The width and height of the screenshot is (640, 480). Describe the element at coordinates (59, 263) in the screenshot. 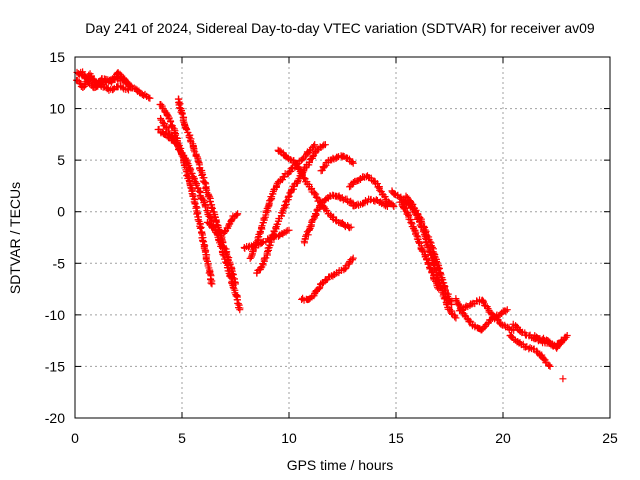

I see `y-tick-label: -5` at that location.